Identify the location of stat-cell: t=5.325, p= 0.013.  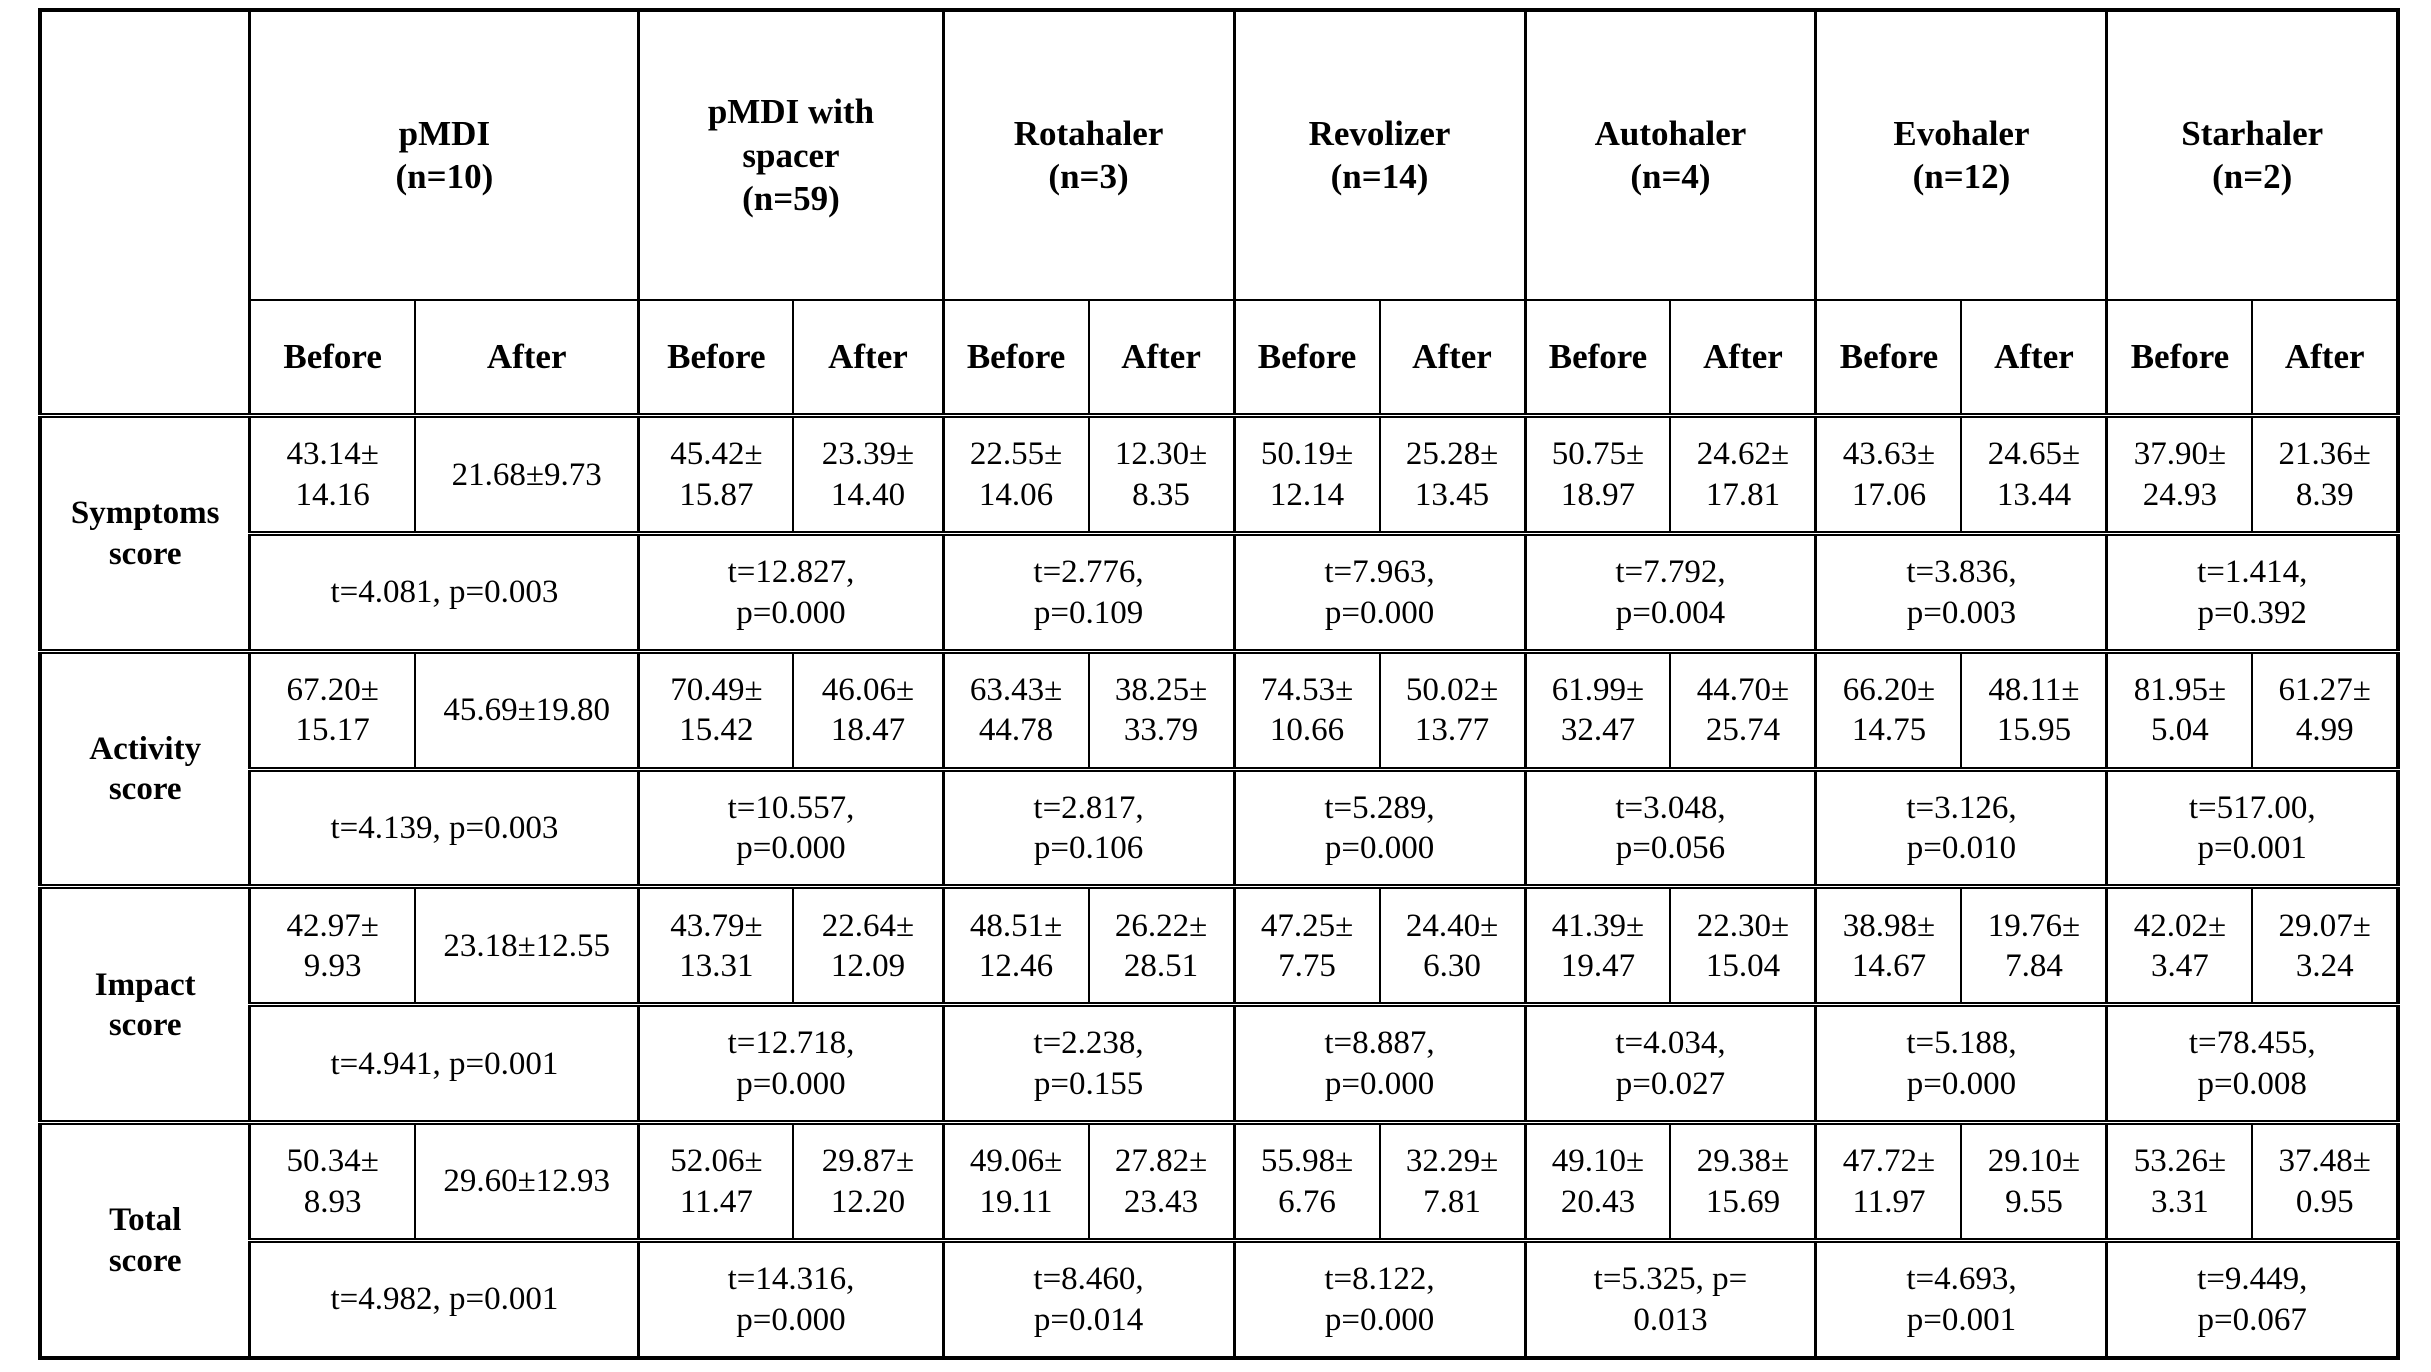
(1670, 1299).